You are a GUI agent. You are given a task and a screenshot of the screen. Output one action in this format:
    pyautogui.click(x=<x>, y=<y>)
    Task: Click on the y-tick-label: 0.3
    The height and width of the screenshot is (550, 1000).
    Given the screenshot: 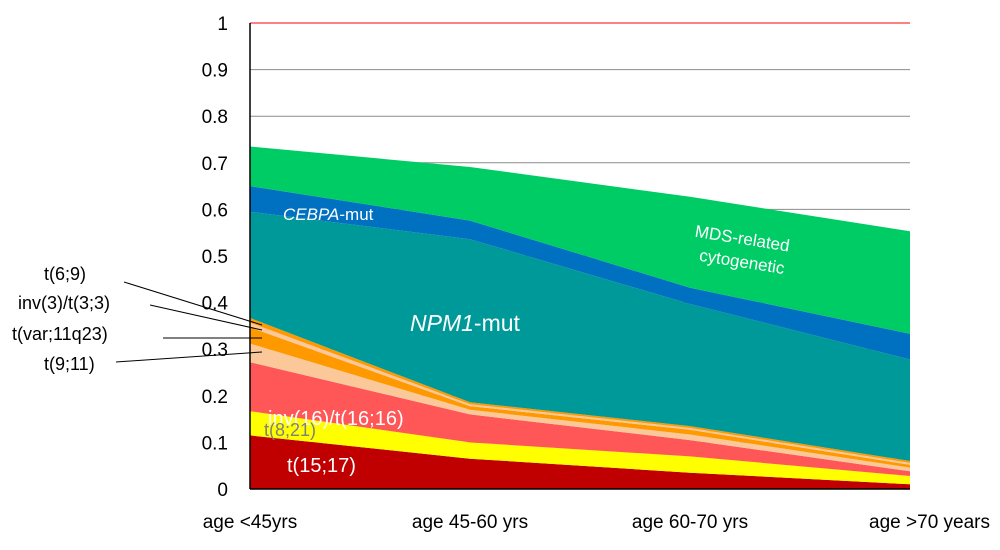 What is the action you would take?
    pyautogui.click(x=215, y=350)
    